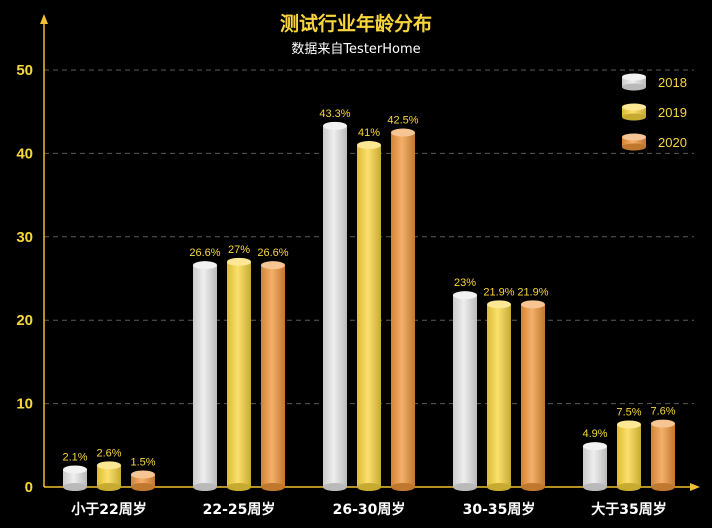  Describe the element at coordinates (29, 487) in the screenshot. I see `y-tick-label: 0` at that location.